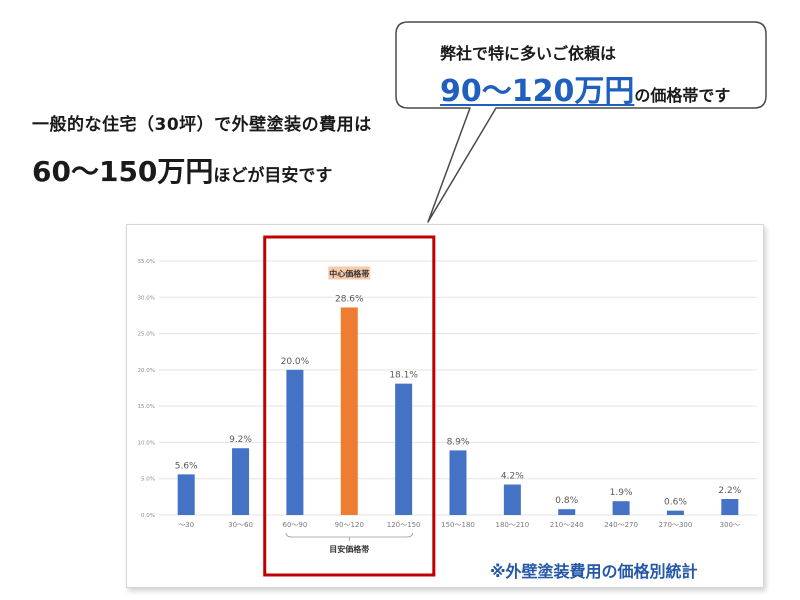  Describe the element at coordinates (349, 549) in the screenshot. I see `range-label: 目安価格帯` at that location.